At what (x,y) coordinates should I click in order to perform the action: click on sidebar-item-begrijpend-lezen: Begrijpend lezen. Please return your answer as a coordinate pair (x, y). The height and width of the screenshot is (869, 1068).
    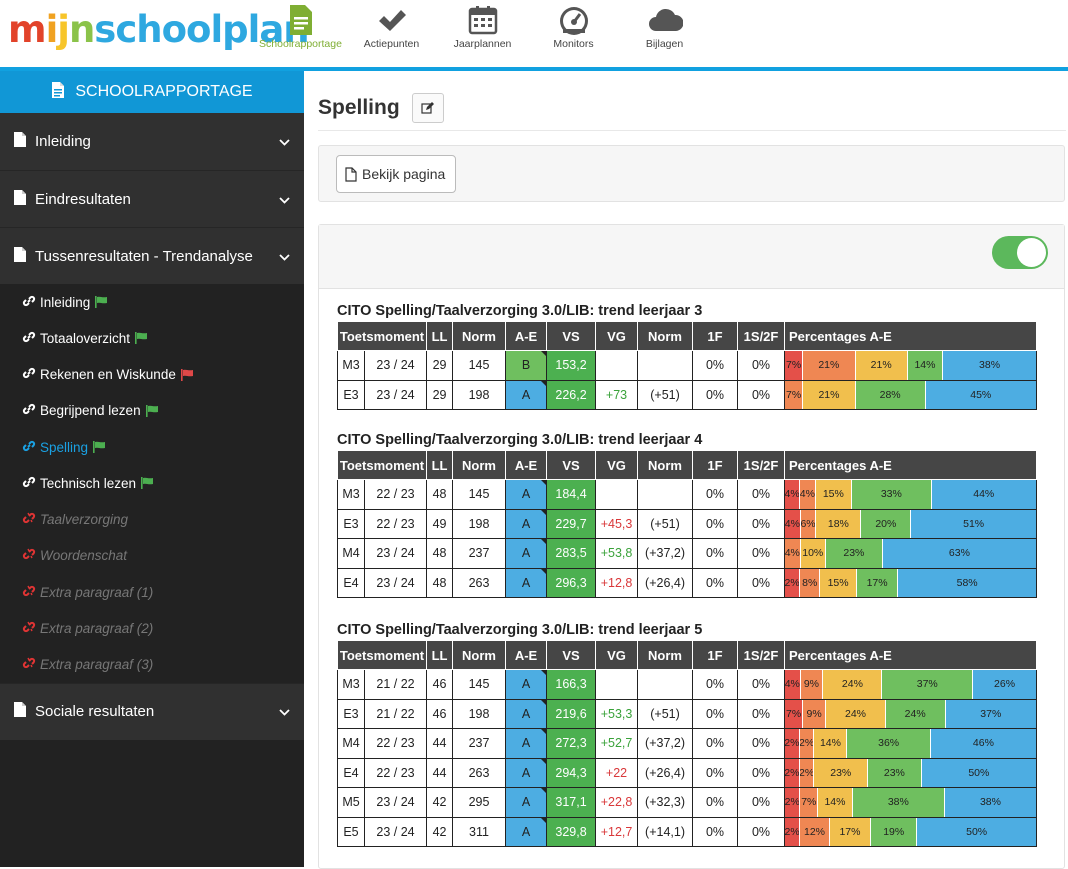
    Looking at the image, I should click on (152, 411).